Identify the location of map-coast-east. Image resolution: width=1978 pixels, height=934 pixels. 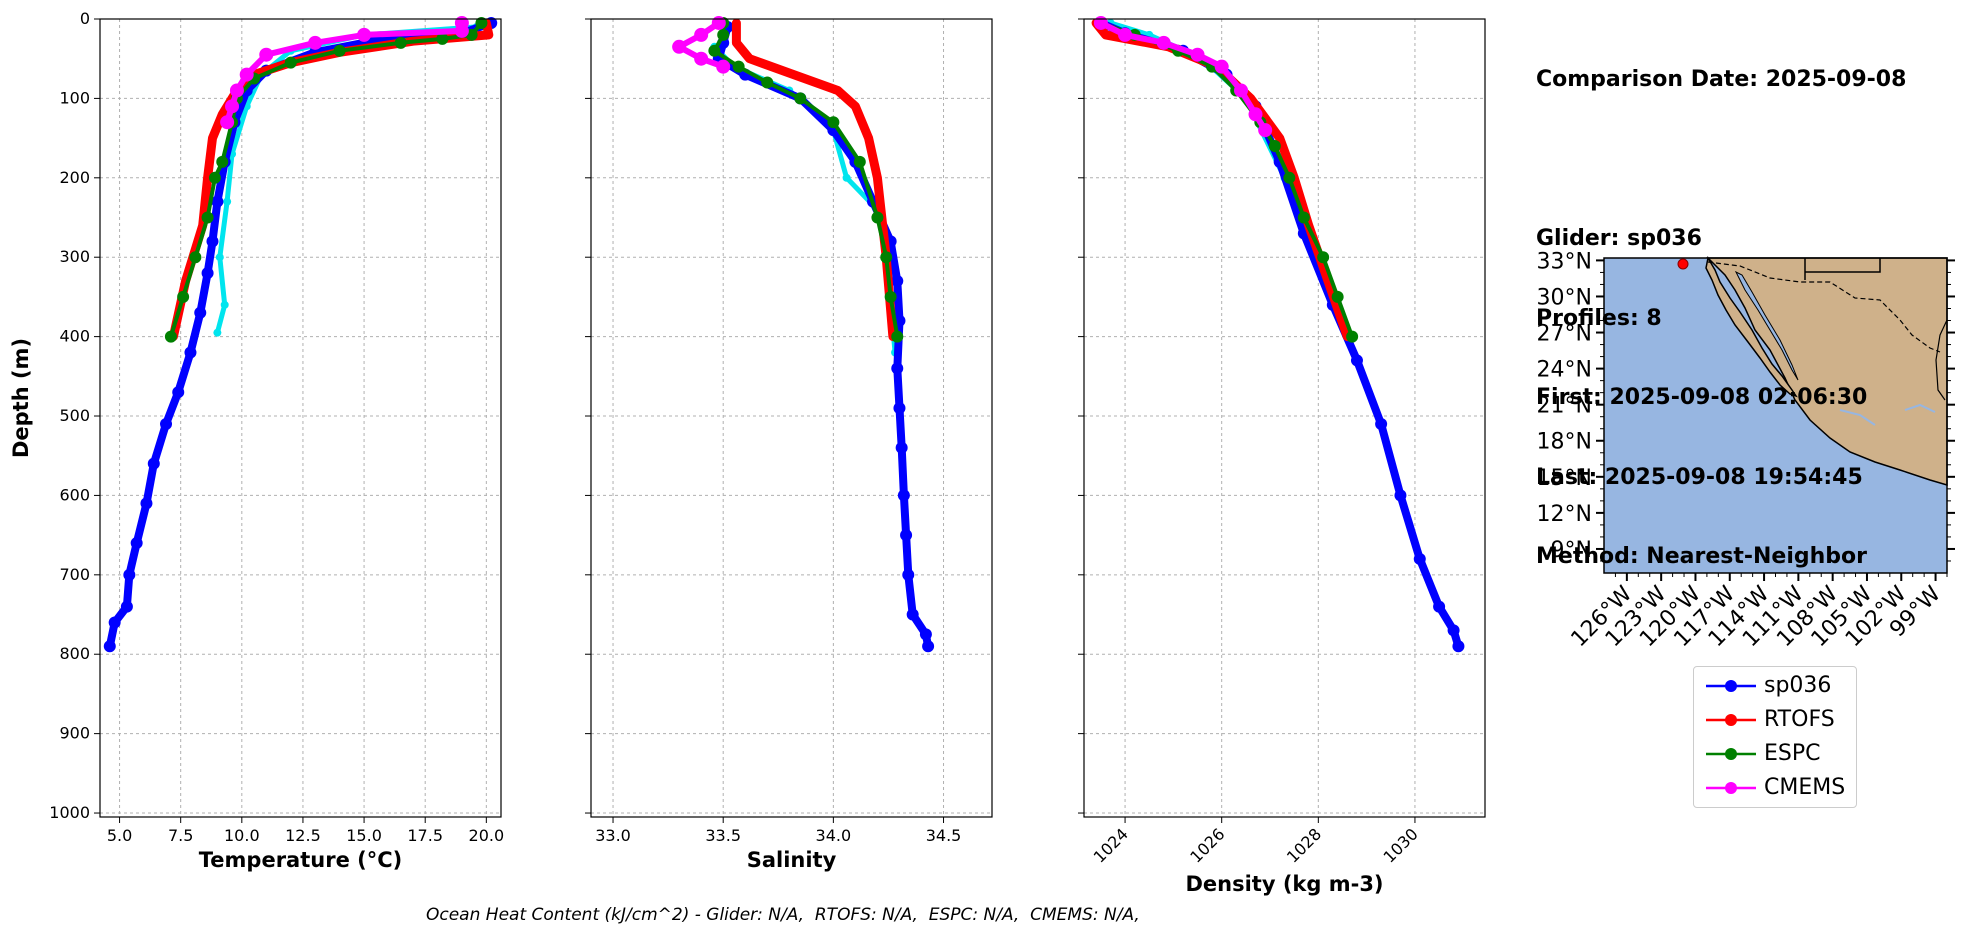
(1941, 360).